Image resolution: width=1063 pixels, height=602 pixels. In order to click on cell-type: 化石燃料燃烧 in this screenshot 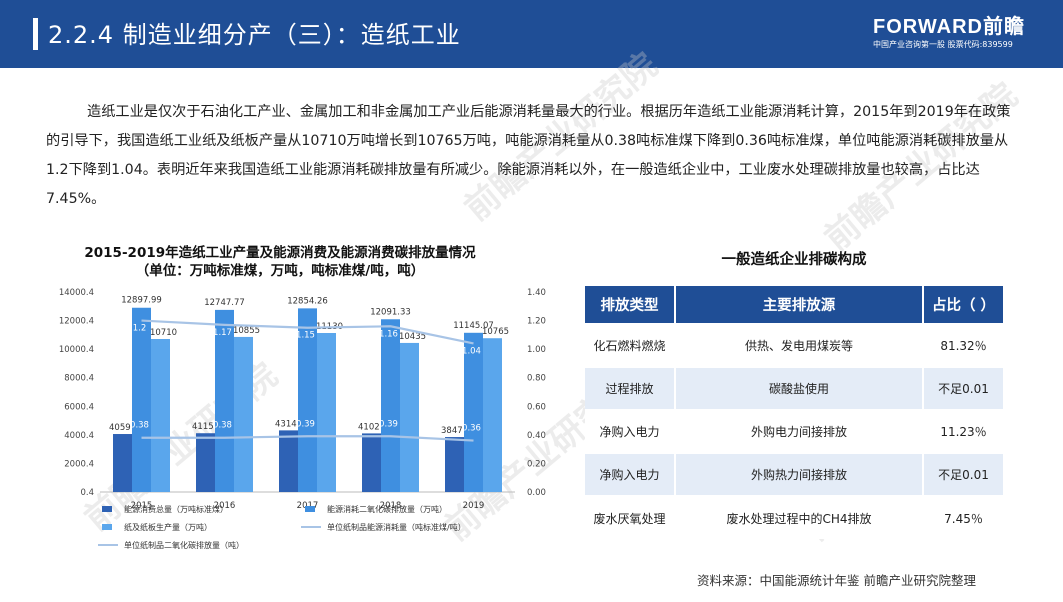, I will do `click(630, 345)`.